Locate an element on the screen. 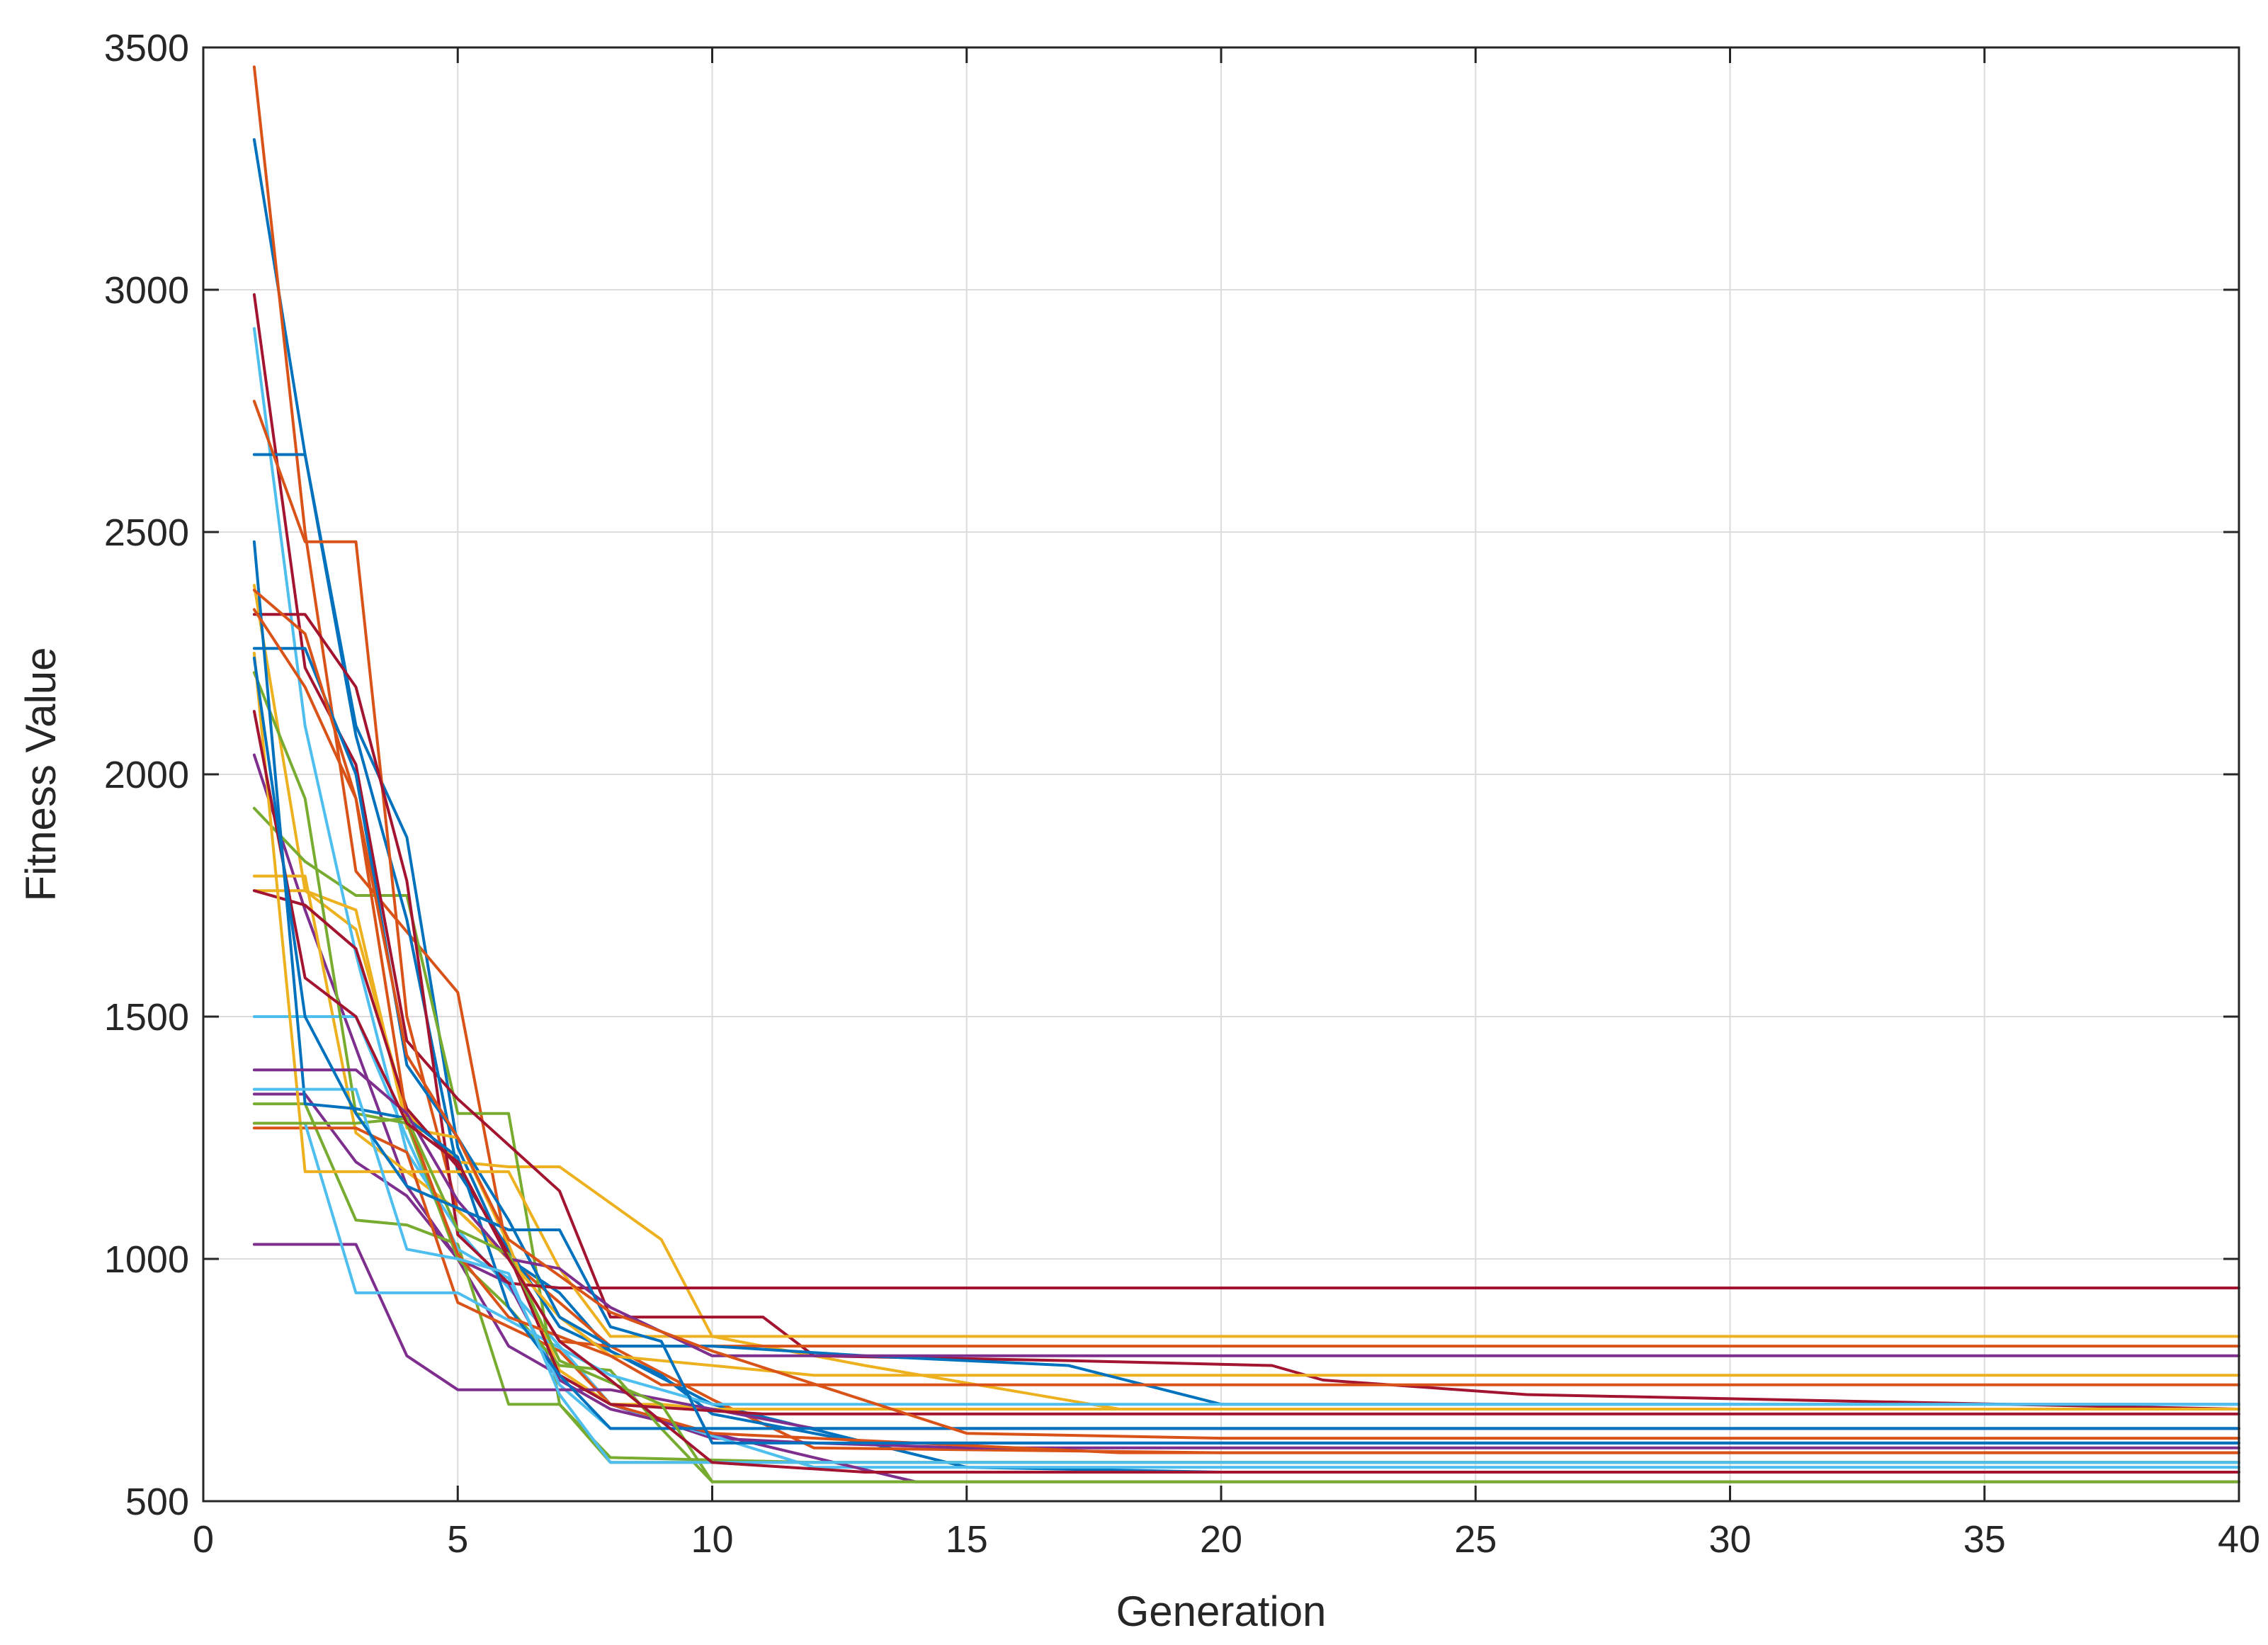 This screenshot has height=1645, width=2268. y-tick-label: 1500 is located at coordinates (146, 1017).